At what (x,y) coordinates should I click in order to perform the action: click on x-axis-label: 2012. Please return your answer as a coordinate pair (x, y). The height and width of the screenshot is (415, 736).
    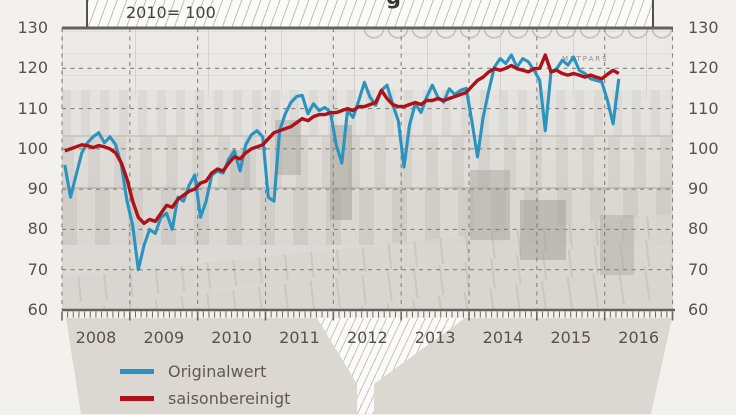
    Looking at the image, I should click on (367, 337).